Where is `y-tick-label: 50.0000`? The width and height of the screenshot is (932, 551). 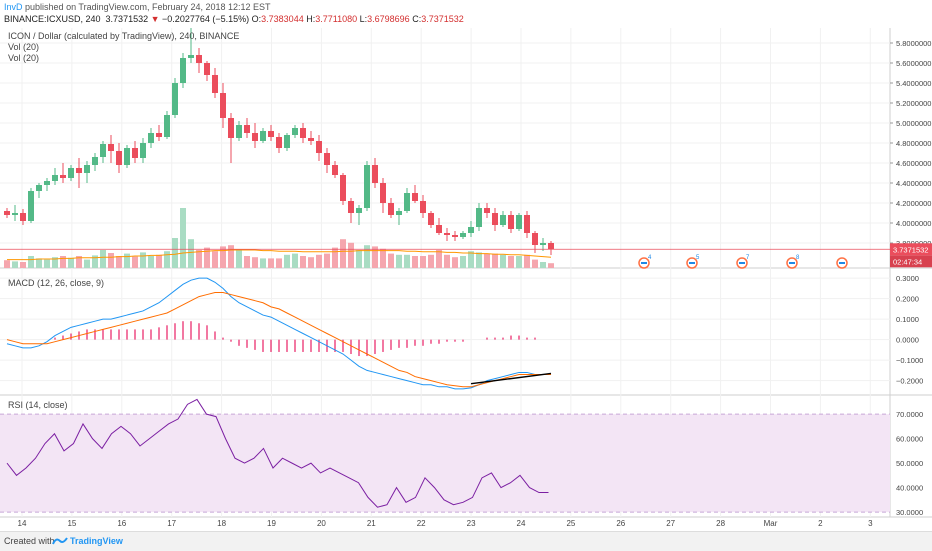
y-tick-label: 50.0000 is located at coordinates (909, 463).